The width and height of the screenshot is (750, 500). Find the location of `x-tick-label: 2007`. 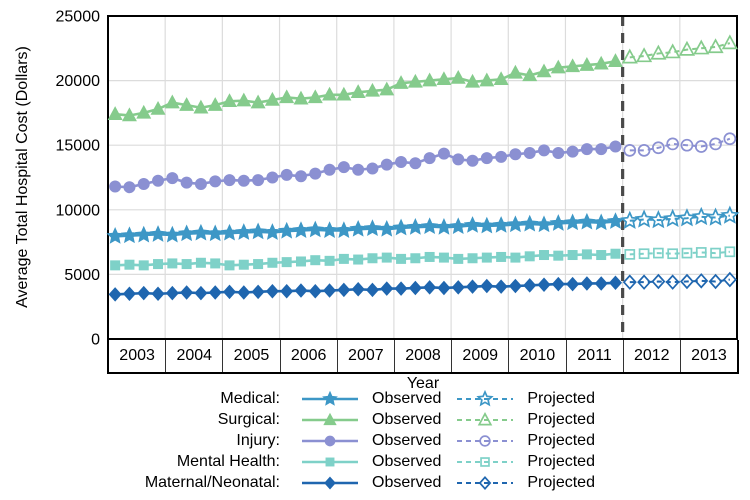

x-tick-label: 2007 is located at coordinates (365, 356).